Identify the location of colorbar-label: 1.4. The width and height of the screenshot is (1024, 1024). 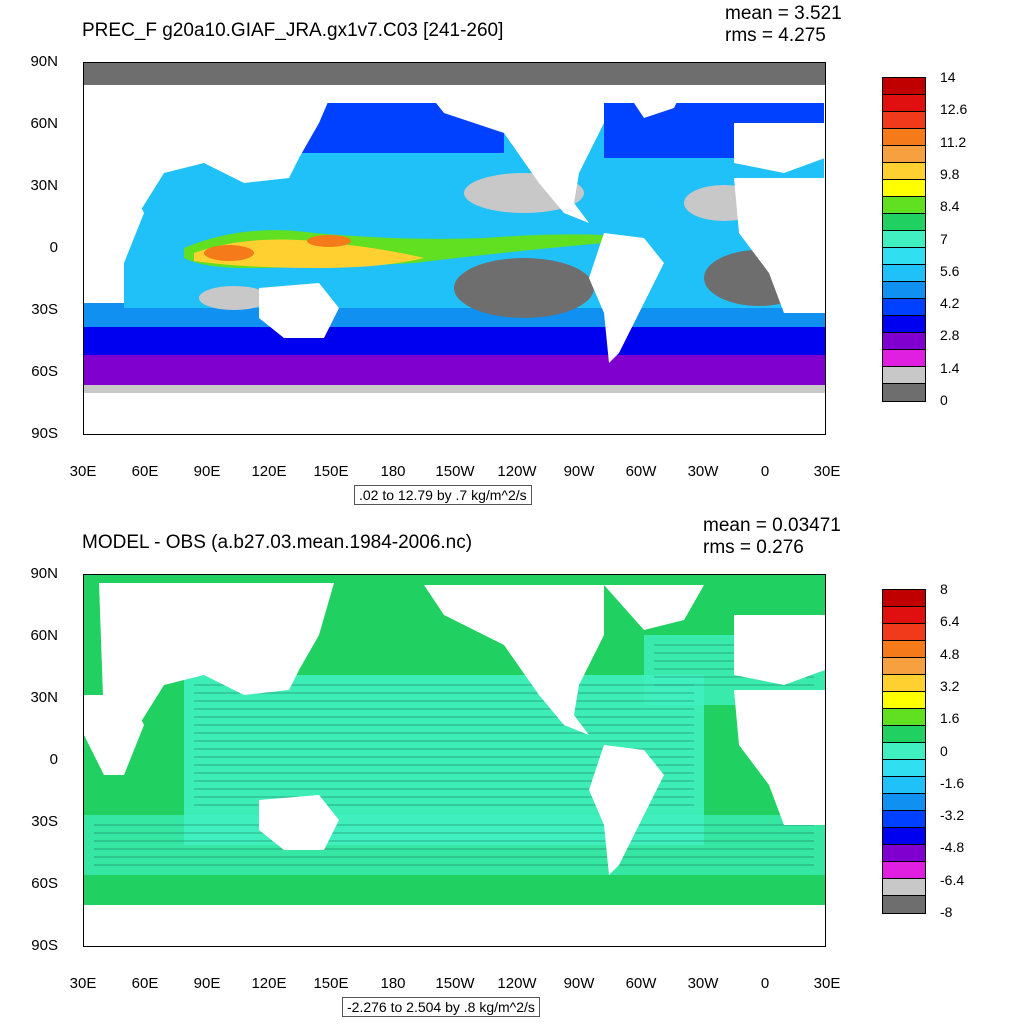
(950, 367).